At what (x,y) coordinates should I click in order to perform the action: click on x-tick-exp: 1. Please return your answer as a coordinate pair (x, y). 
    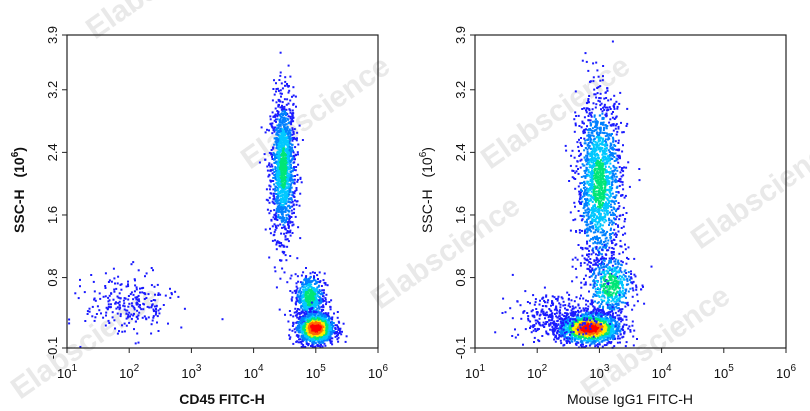
    Looking at the image, I should click on (74, 368).